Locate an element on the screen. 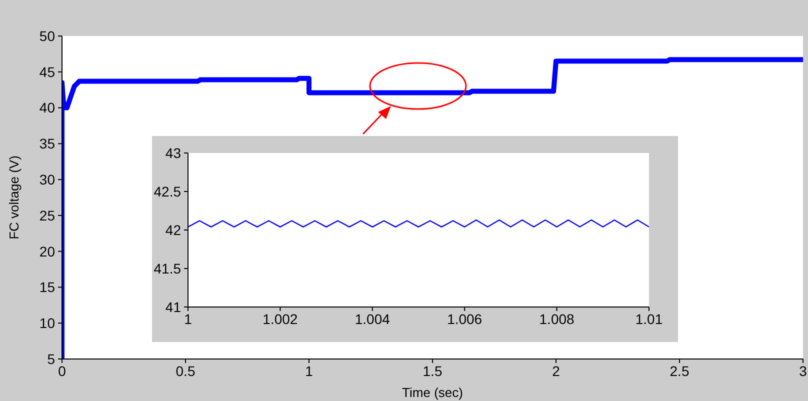 The width and height of the screenshot is (808, 401). y-tick-label: 43 is located at coordinates (173, 152).